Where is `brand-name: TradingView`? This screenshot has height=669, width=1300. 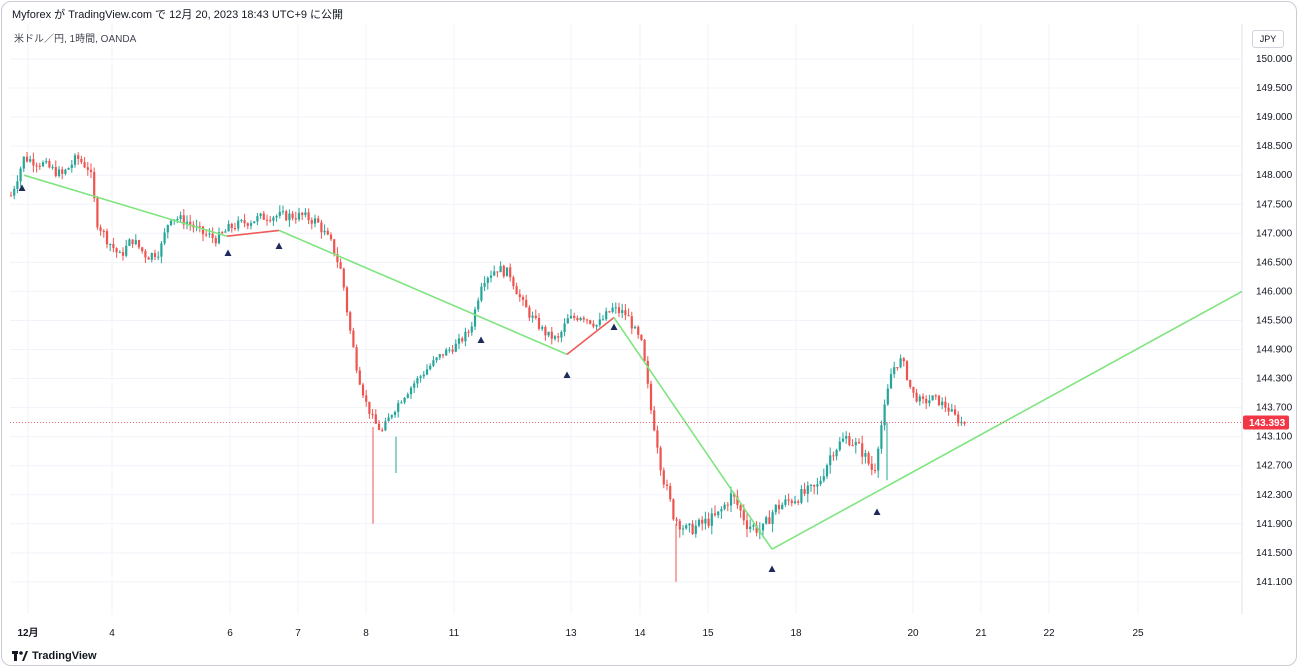 brand-name: TradingView is located at coordinates (64, 656).